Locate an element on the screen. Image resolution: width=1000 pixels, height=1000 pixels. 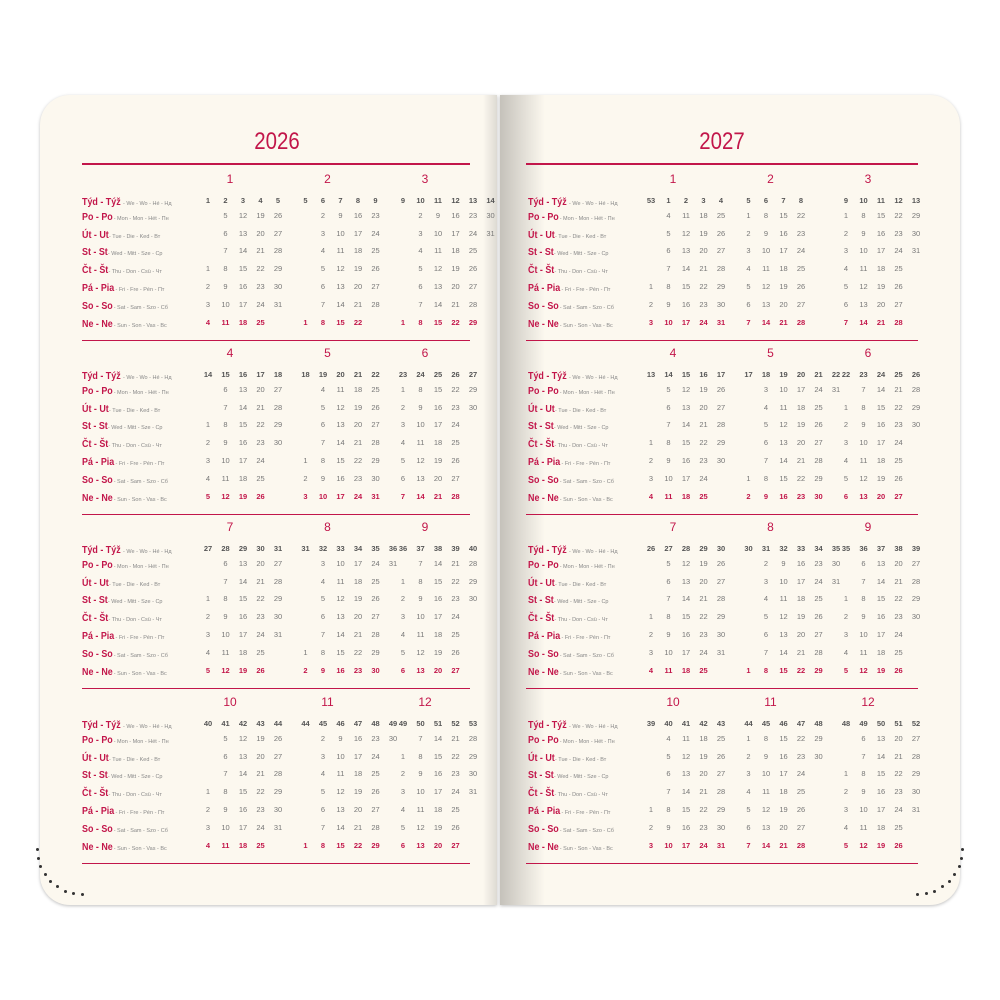
week-number: 36 is located at coordinates (863, 548).